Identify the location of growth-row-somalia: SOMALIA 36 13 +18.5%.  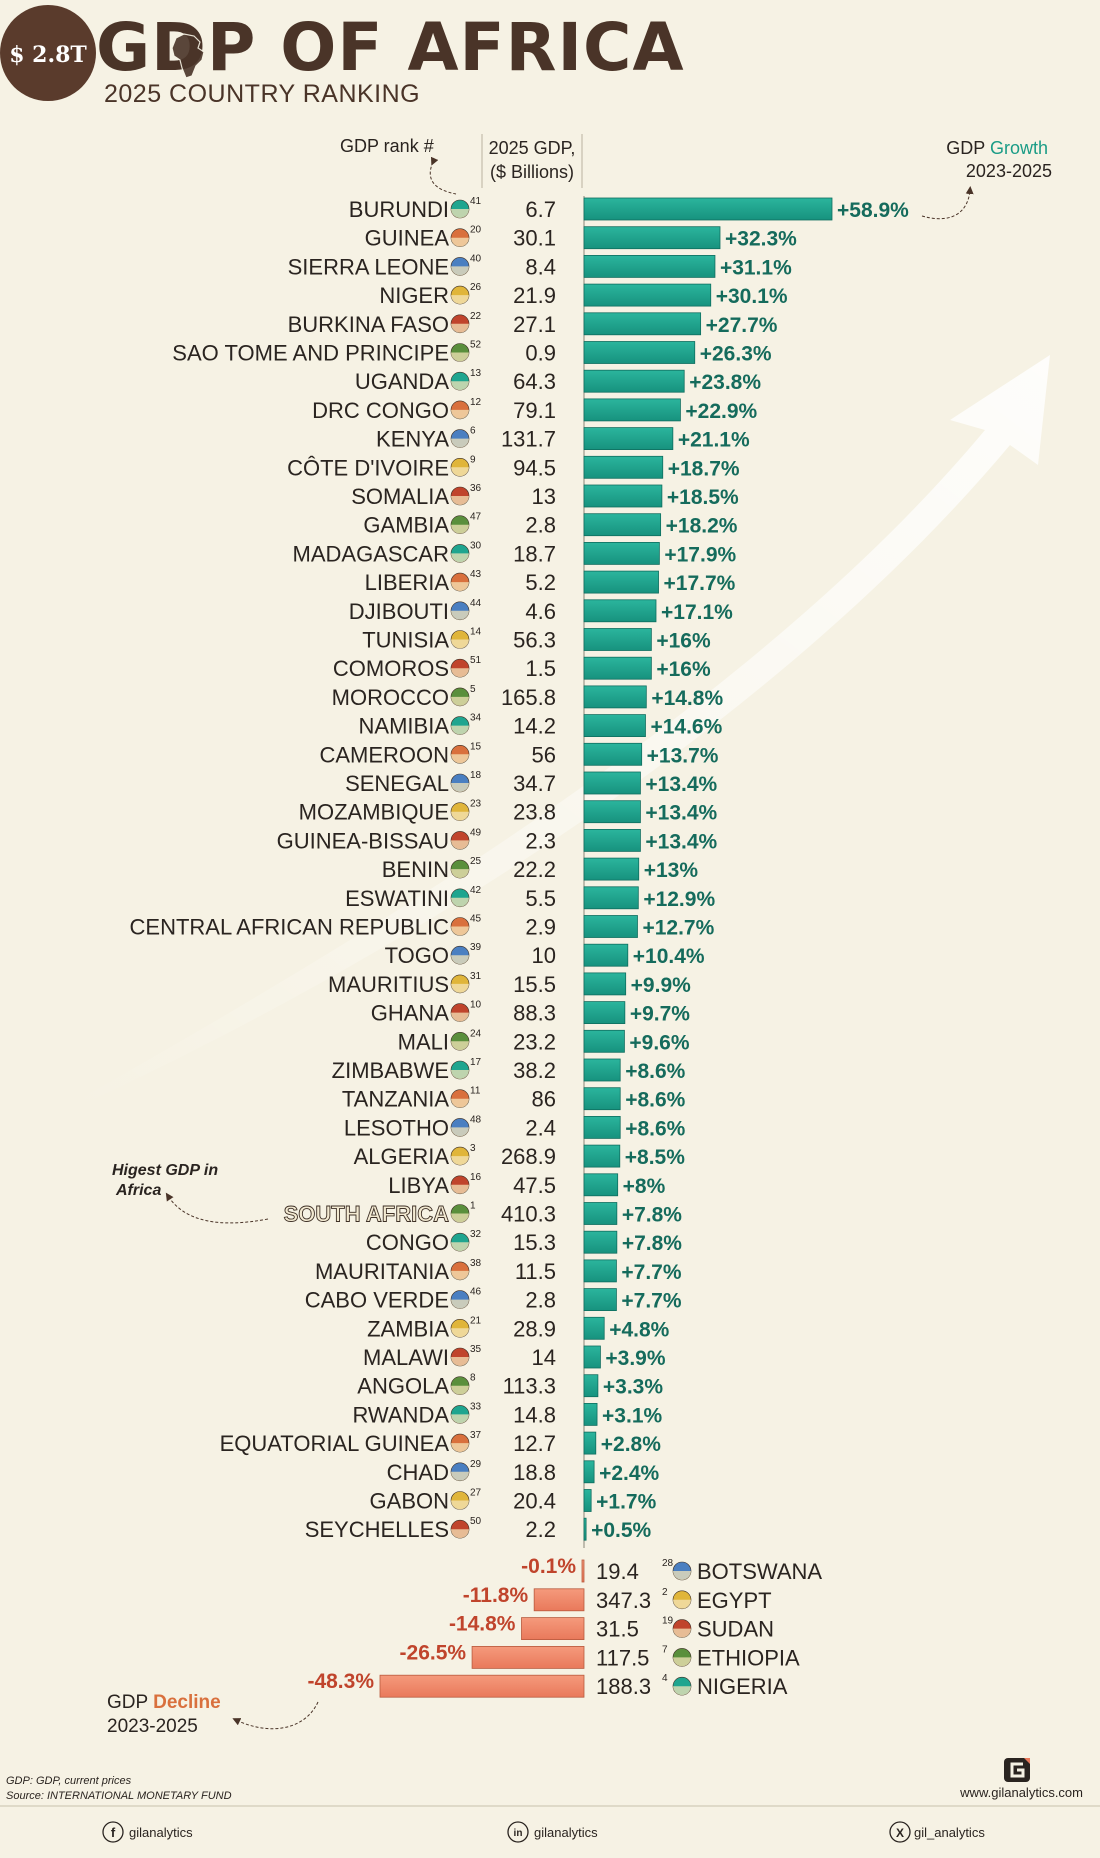
(545, 496).